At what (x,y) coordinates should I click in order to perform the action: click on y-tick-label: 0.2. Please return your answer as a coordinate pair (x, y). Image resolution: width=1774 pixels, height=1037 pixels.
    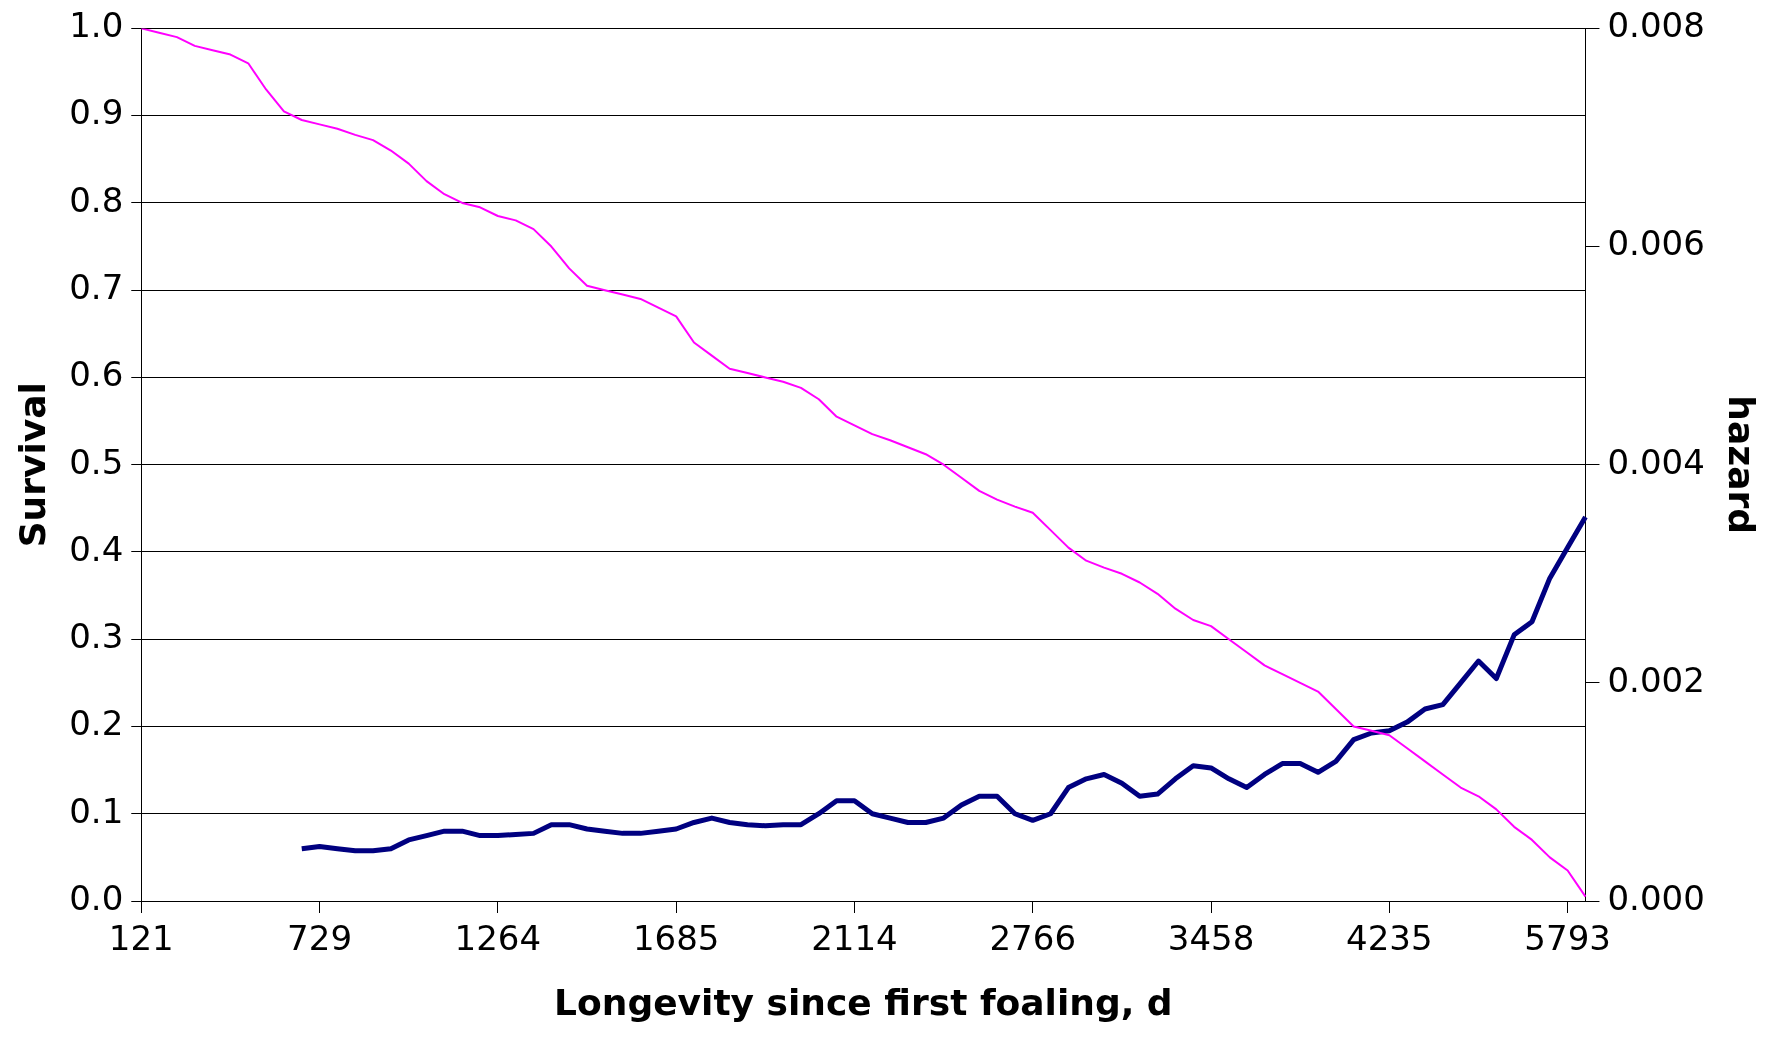
    Looking at the image, I should click on (96, 723).